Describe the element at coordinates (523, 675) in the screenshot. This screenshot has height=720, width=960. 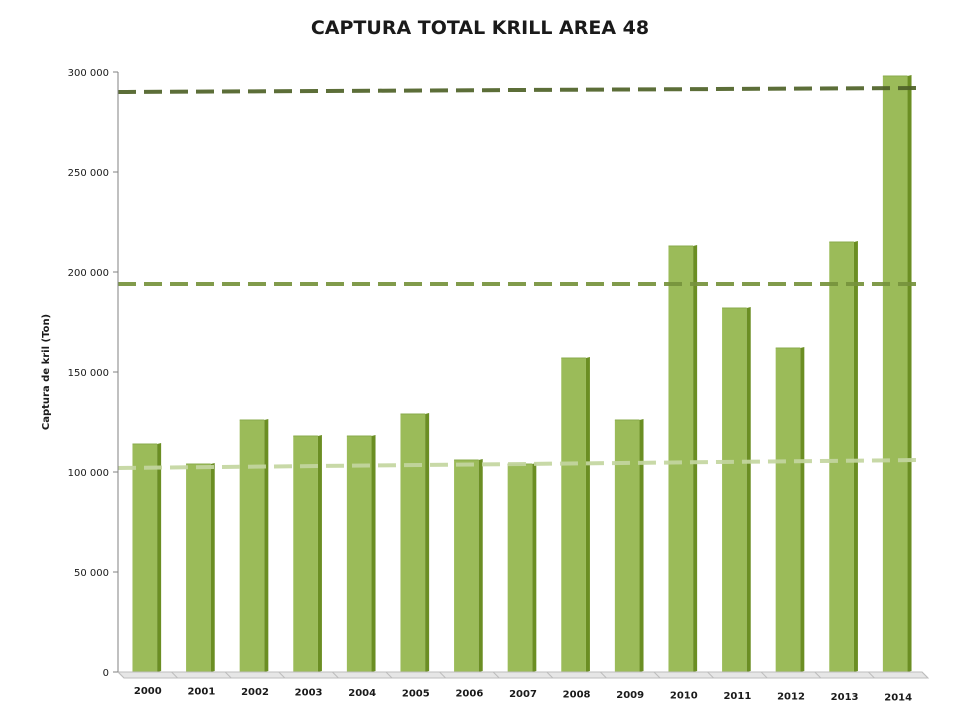
I see `chart-floor` at that location.